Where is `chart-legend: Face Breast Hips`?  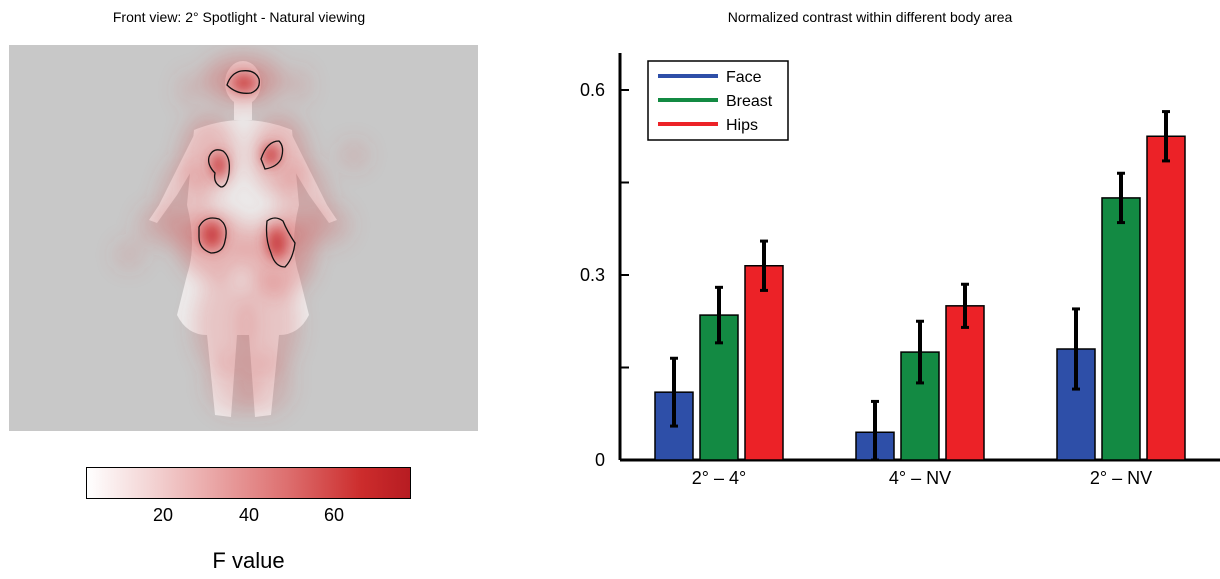 chart-legend: Face Breast Hips is located at coordinates (718, 100).